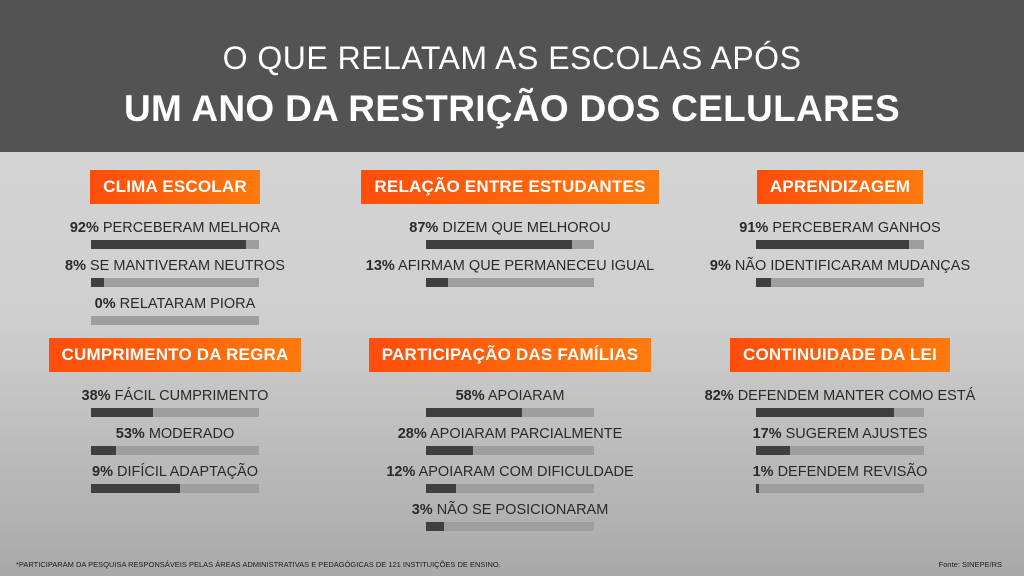  What do you see at coordinates (837, 434) in the screenshot?
I see `bar-label: 17% SUGEREM AJUSTES` at bounding box center [837, 434].